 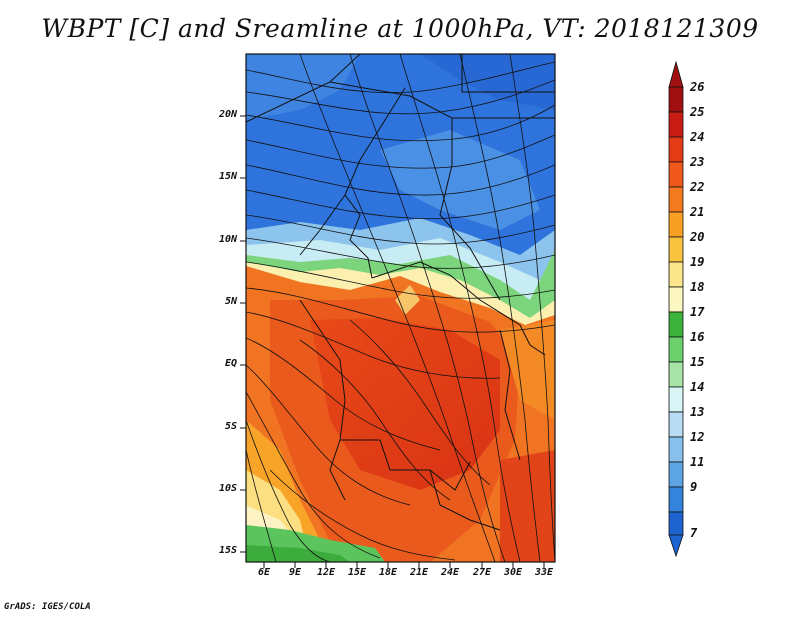 I want to click on colorbar-label: 12, so click(x=697, y=437).